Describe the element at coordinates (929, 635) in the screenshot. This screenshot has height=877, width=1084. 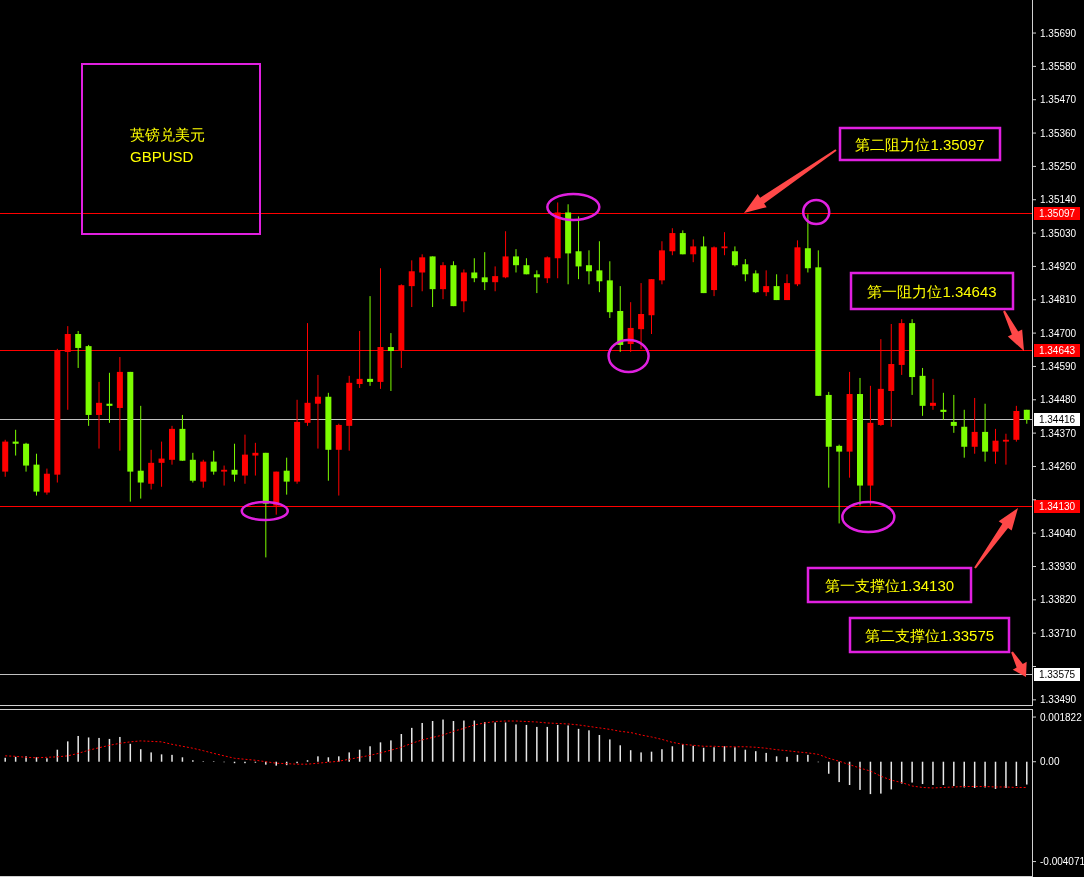
I see `annotation: 第二支撑位1.33575` at that location.